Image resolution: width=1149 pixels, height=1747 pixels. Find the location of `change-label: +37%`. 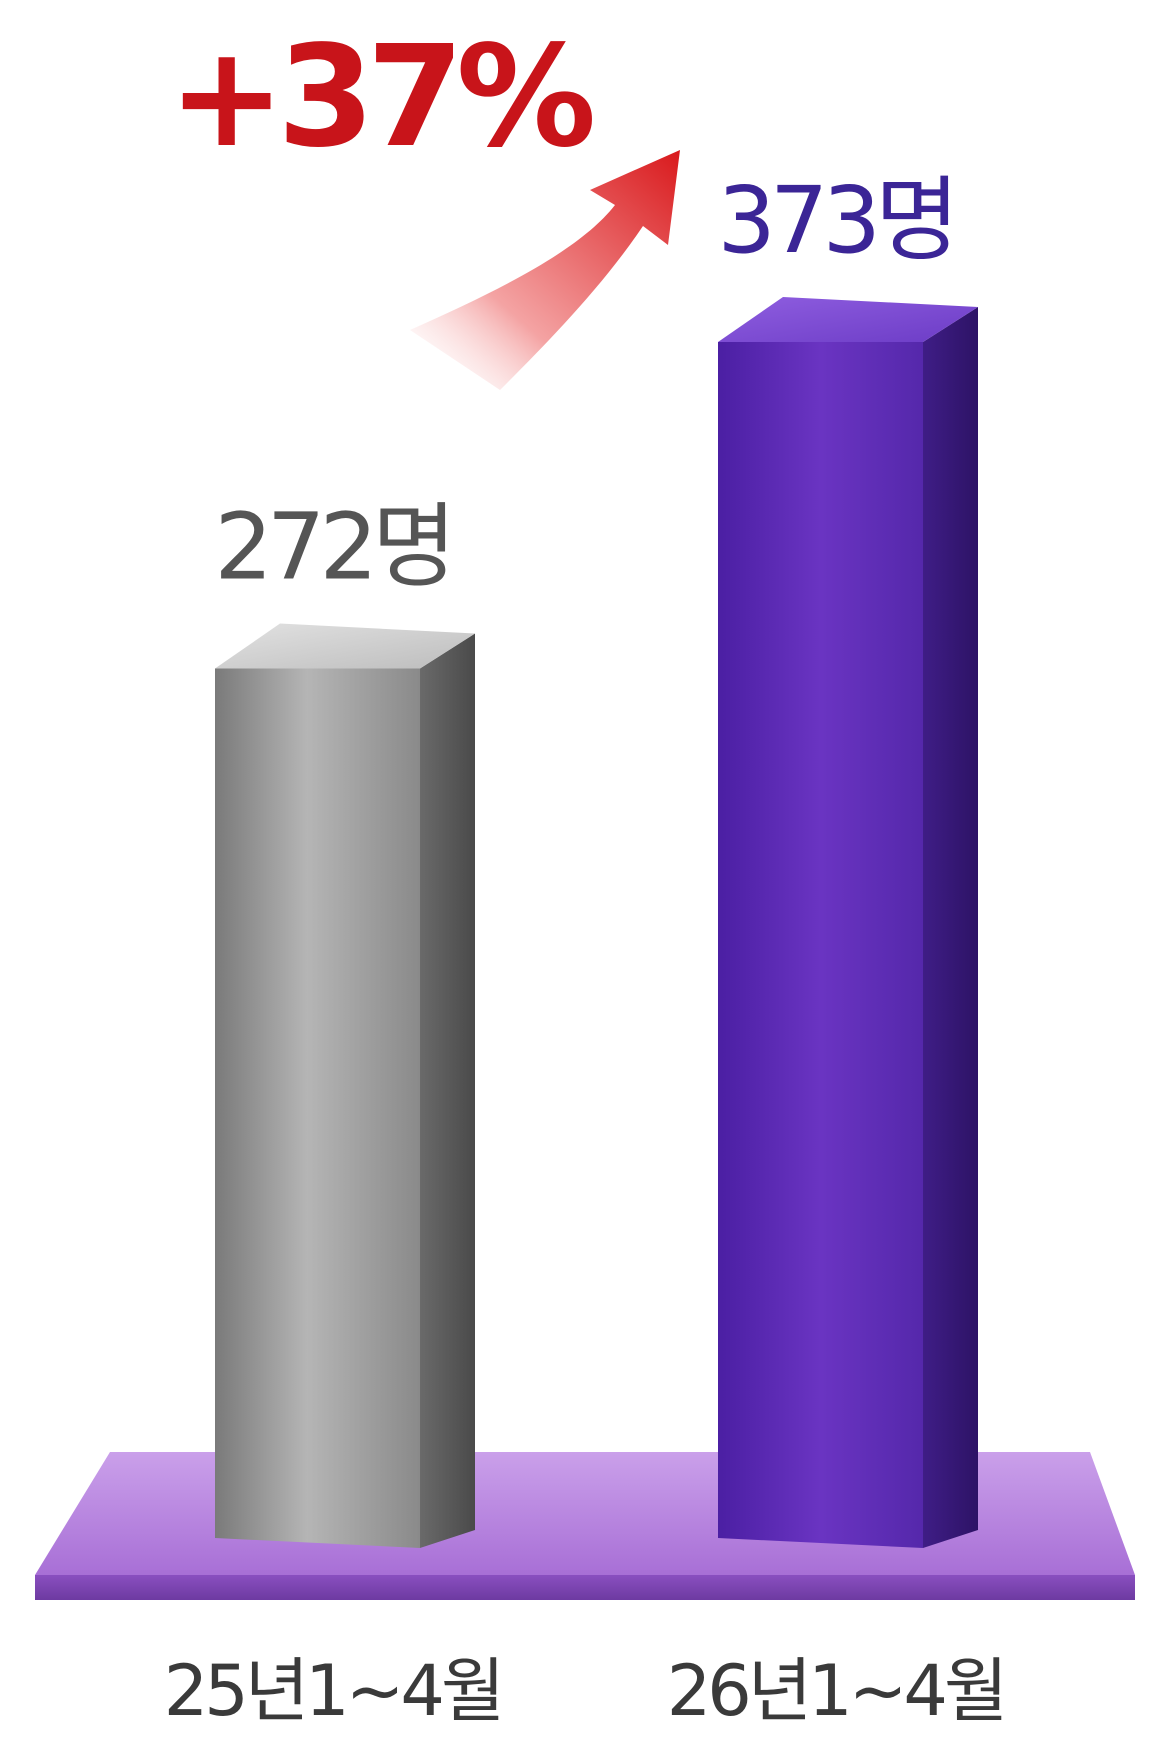

change-label: +37% is located at coordinates (380, 97).